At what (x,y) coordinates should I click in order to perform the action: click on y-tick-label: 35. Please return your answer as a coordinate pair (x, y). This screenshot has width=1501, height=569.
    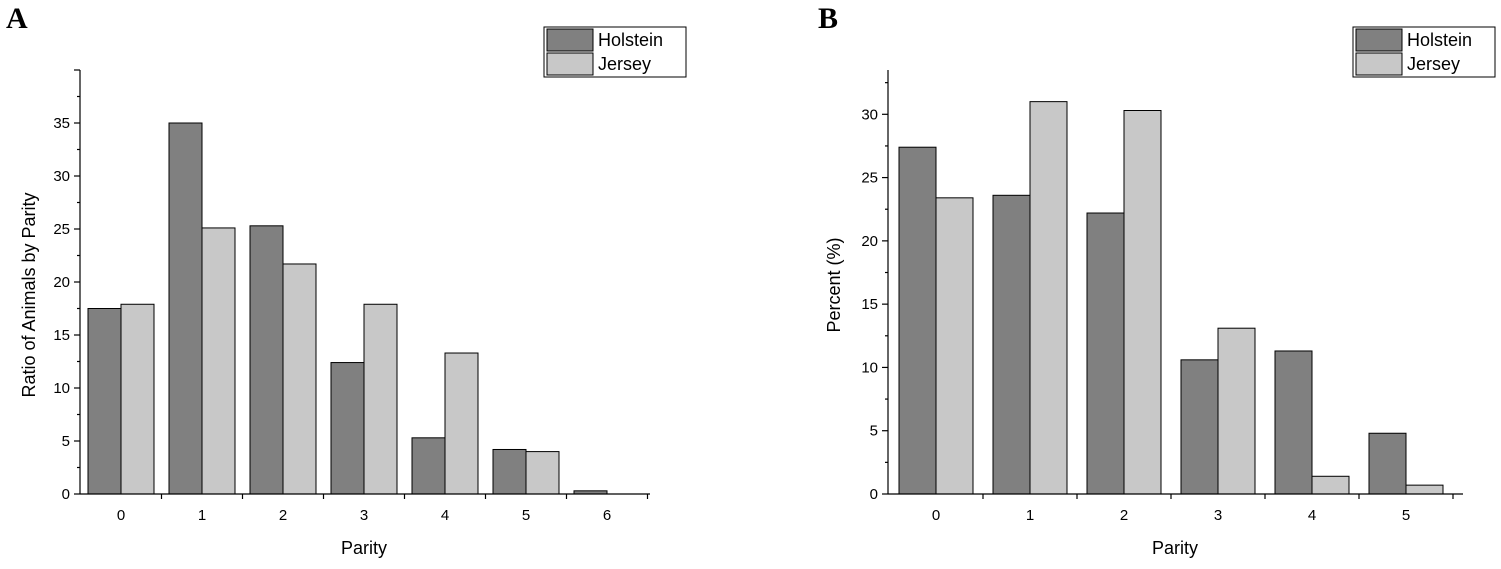
    Looking at the image, I should click on (61, 123).